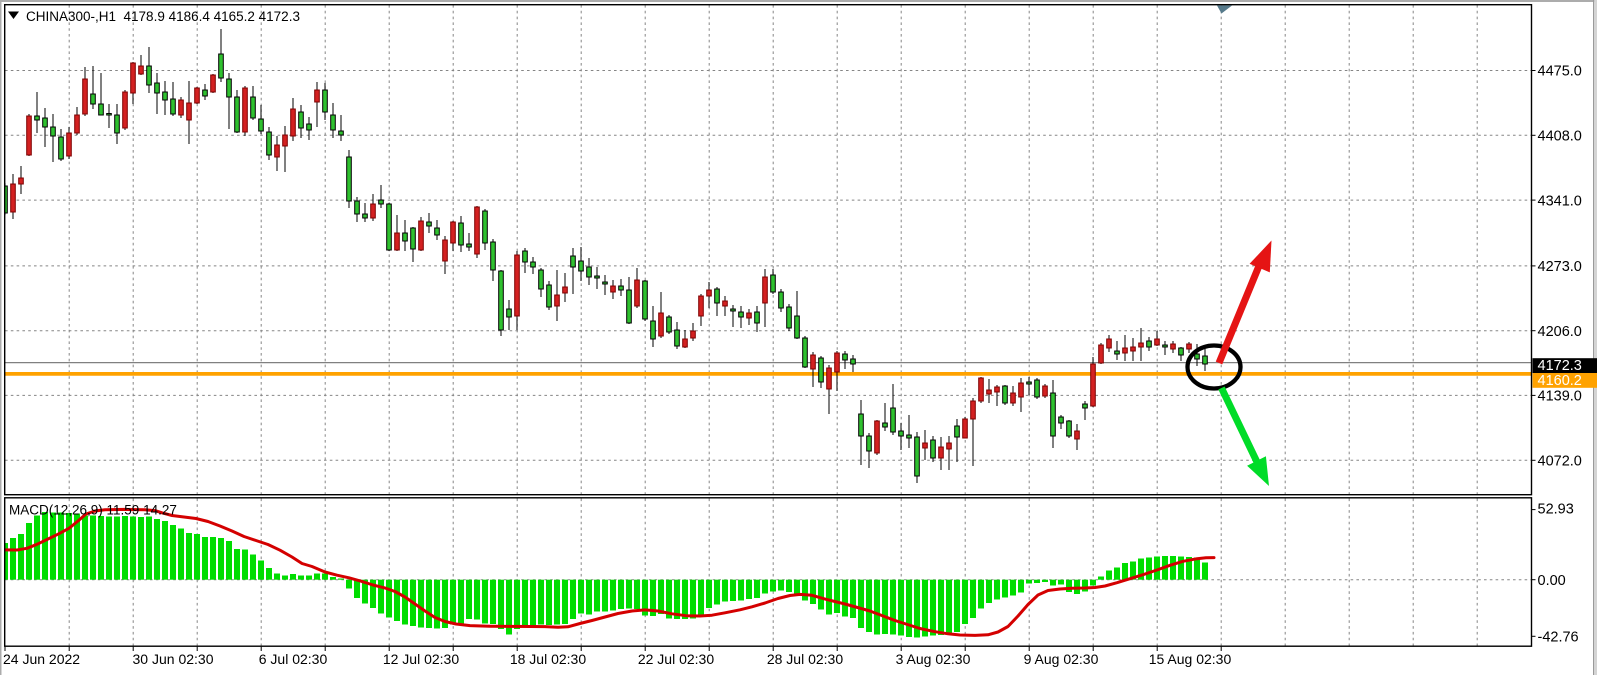 The height and width of the screenshot is (675, 1597). Describe the element at coordinates (1560, 332) in the screenshot. I see `svg-text: 4206.0` at that location.